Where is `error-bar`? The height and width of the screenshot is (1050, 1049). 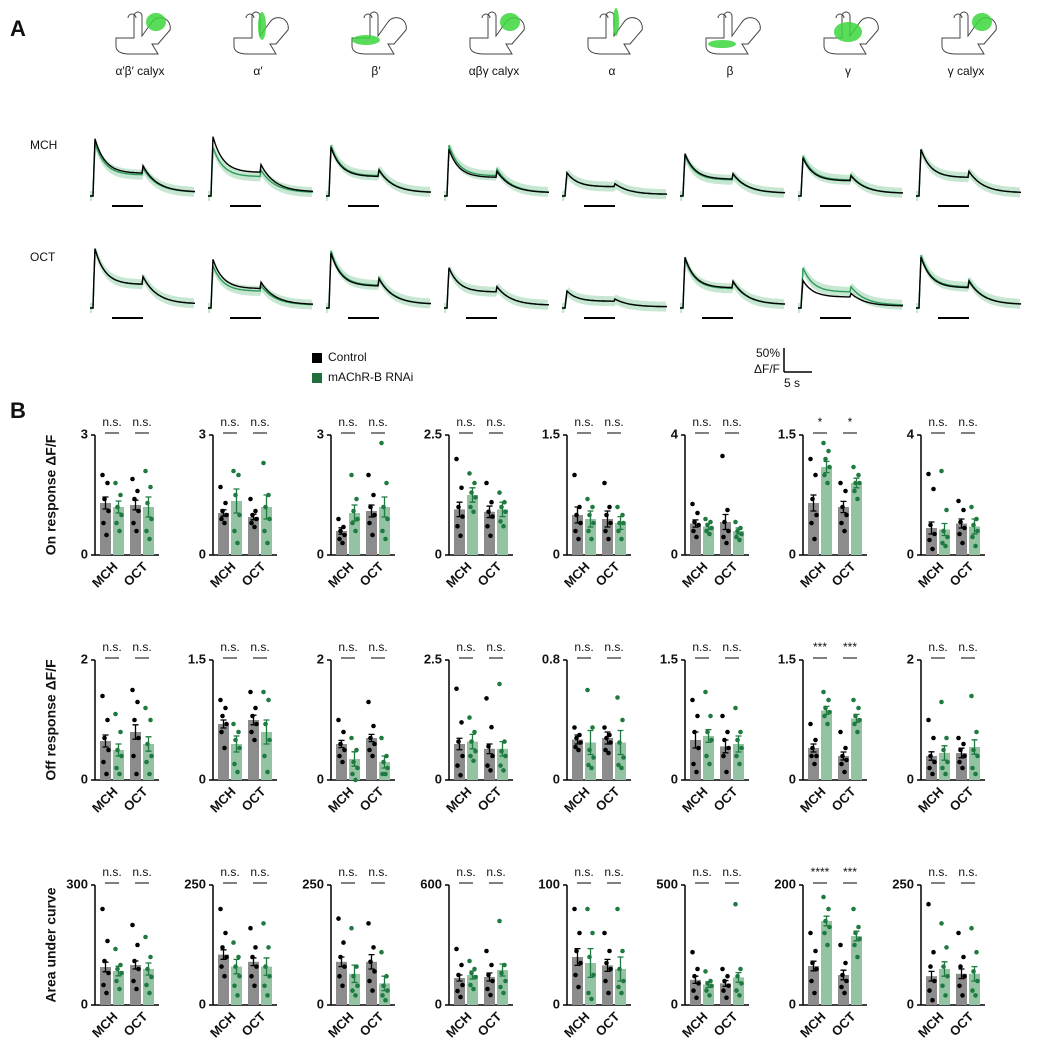 error-bar is located at coordinates (223, 724).